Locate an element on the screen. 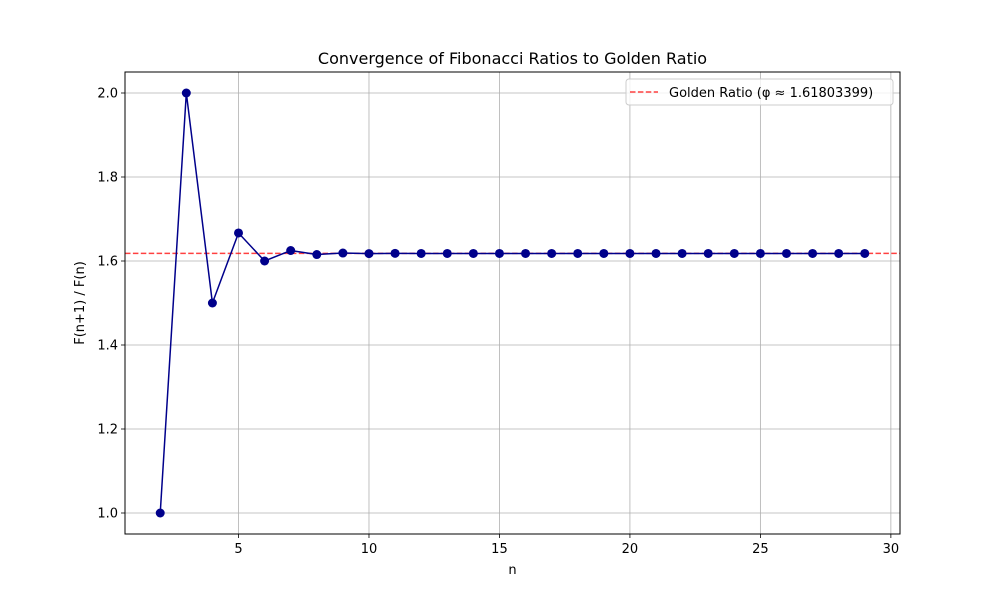  x-tick-label: 20 is located at coordinates (630, 549).